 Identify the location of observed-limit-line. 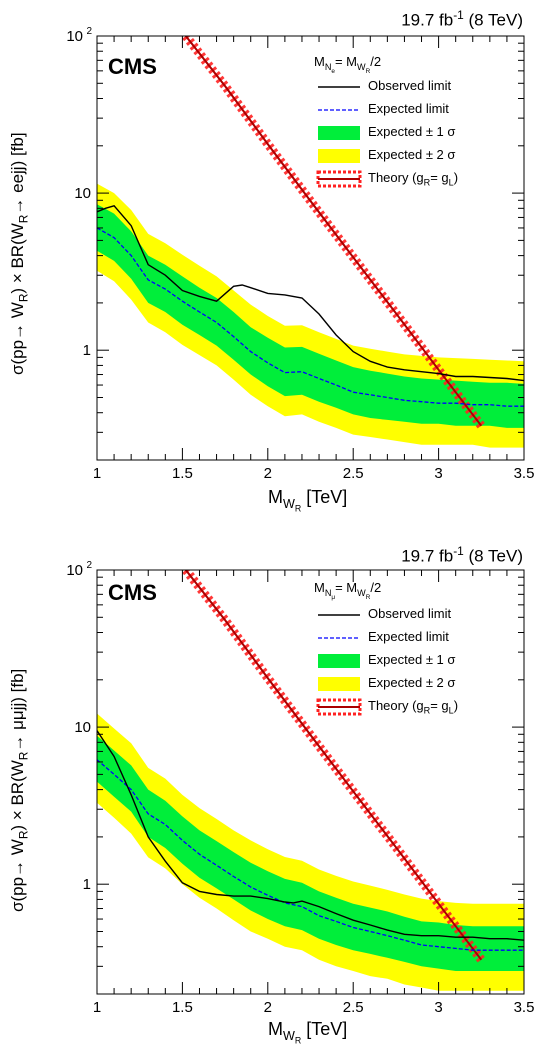
(310, 293).